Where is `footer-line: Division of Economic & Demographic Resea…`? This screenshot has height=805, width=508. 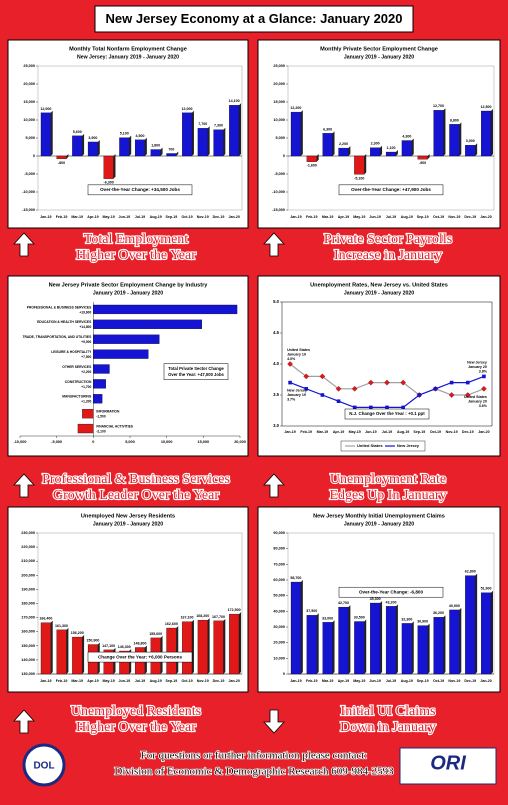
footer-line: Division of Economic & Demographic Resea… is located at coordinates (254, 772).